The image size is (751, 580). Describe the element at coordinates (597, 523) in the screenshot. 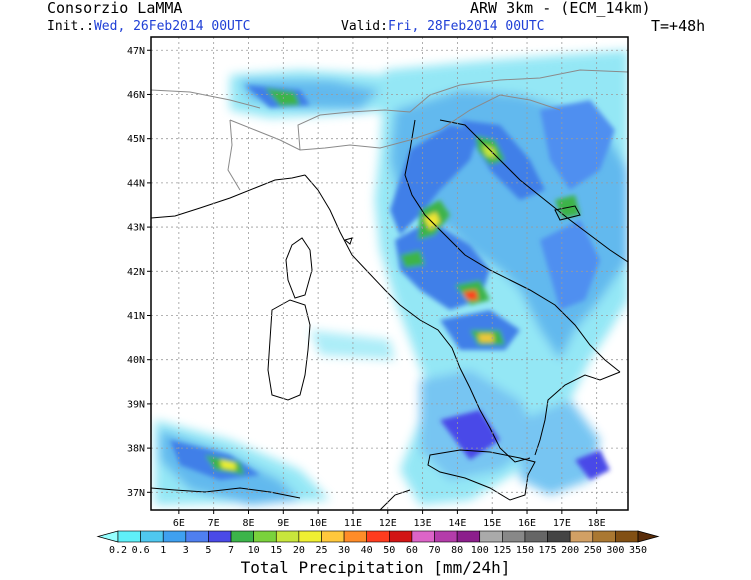

I see `lon-tick-label: 18E` at that location.